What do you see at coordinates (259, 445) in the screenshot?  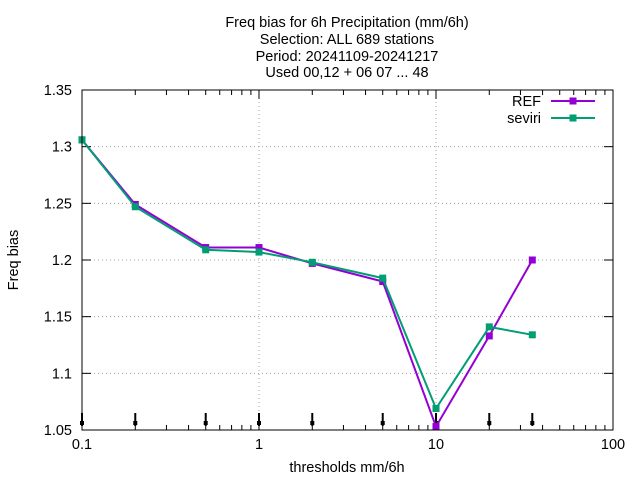 I see `x-tick-label: 1` at bounding box center [259, 445].